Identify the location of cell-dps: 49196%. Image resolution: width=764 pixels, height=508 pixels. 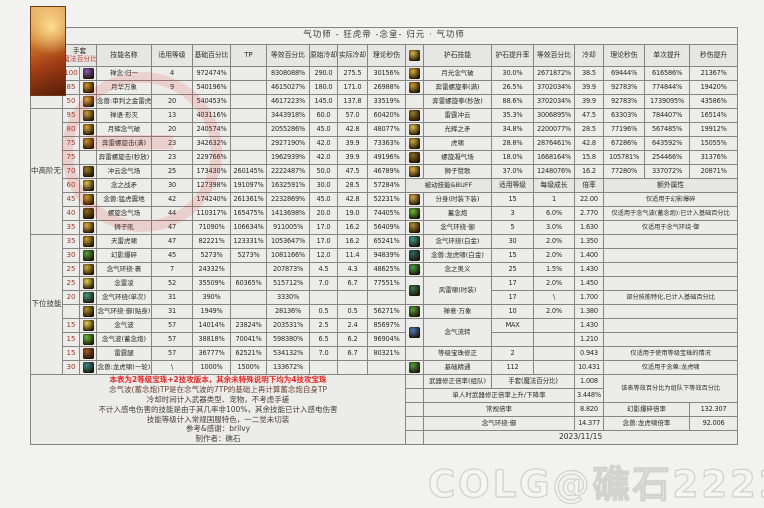
(386, 157).